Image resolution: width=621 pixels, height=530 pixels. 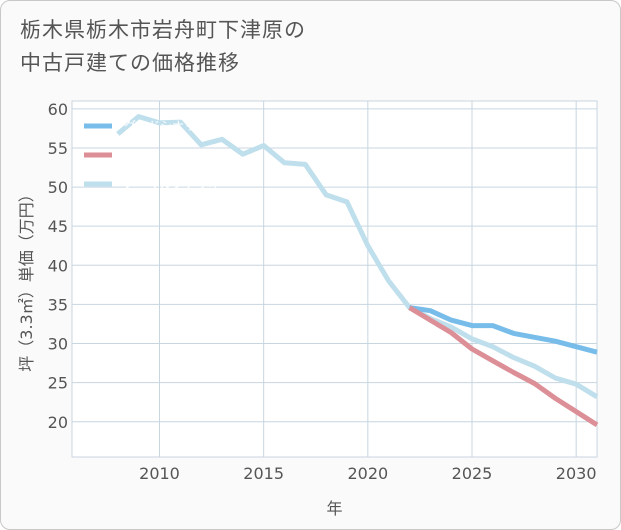 I want to click on y-tick-label: 60, so click(x=58, y=109).